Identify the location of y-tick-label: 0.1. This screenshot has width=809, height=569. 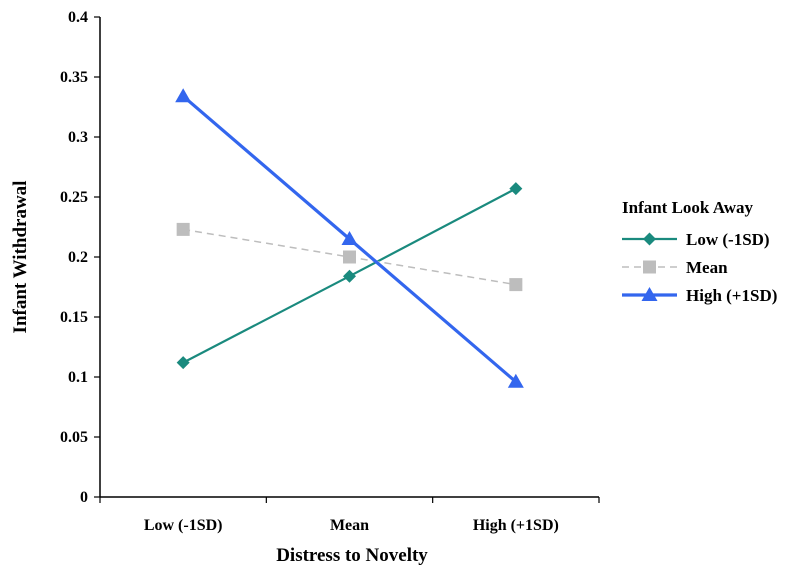
(78, 377).